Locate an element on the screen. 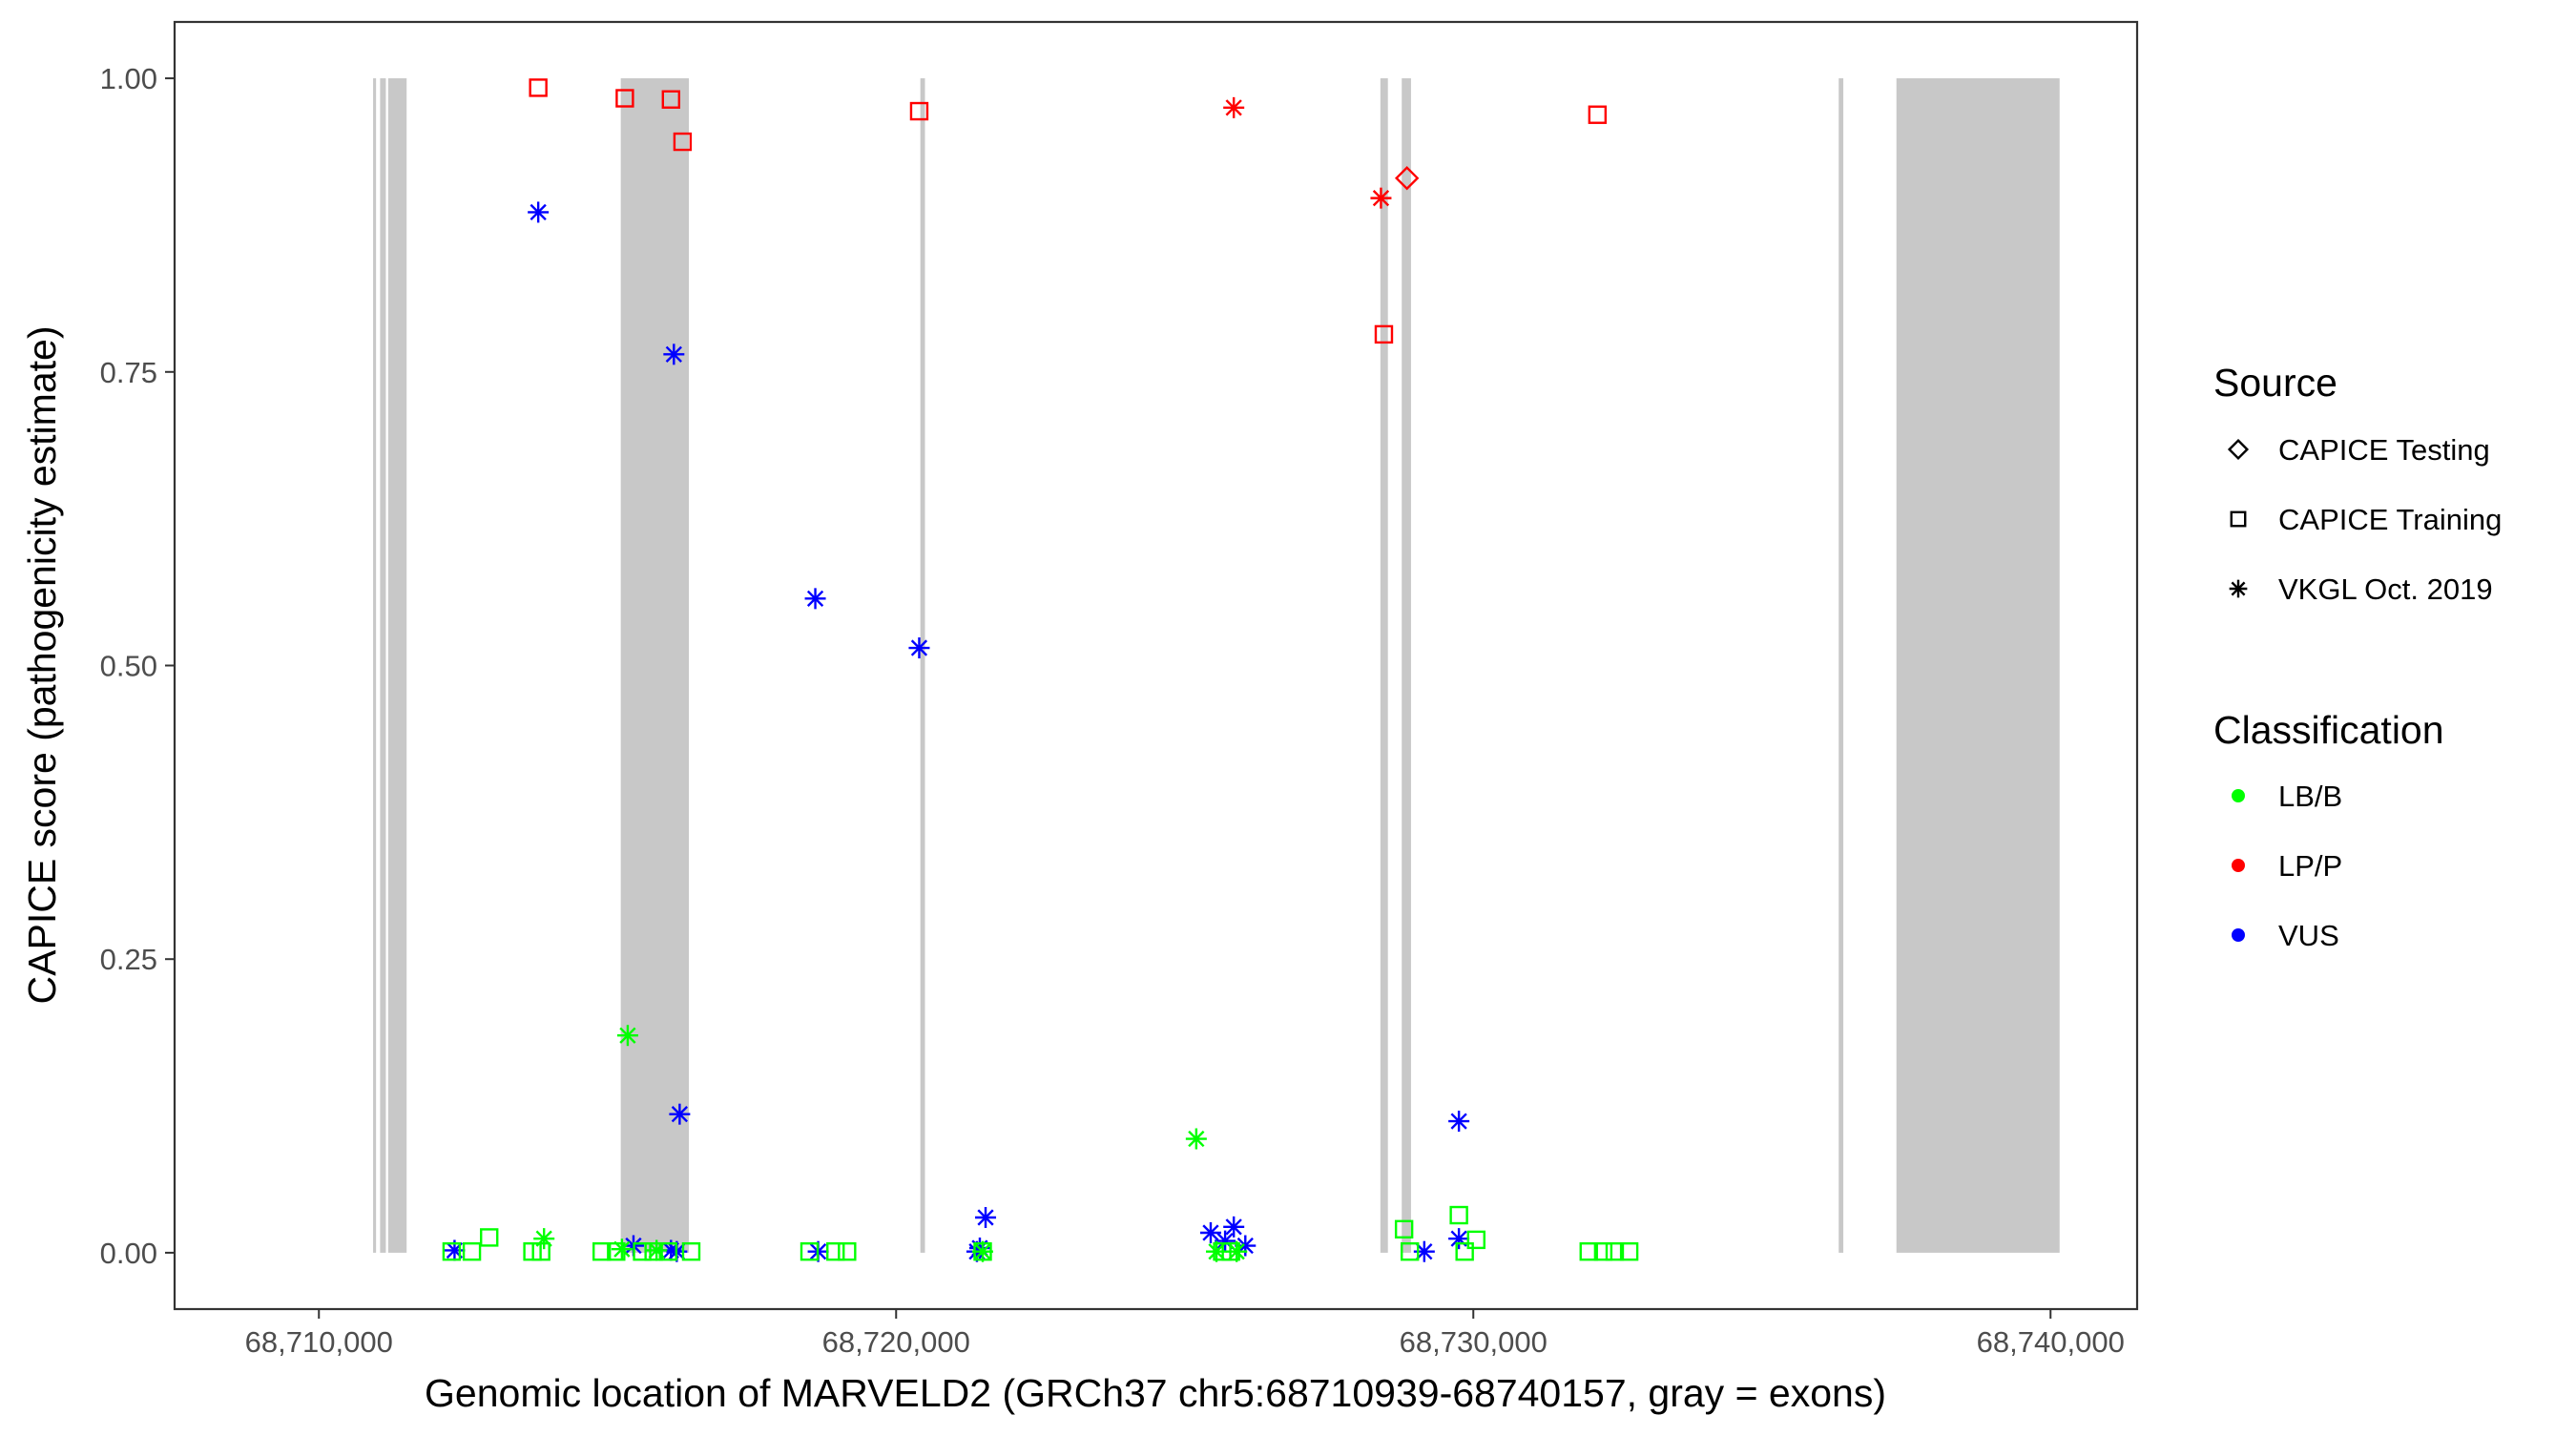 The height and width of the screenshot is (1436, 2576). legend-source-title: Source is located at coordinates (2275, 383).